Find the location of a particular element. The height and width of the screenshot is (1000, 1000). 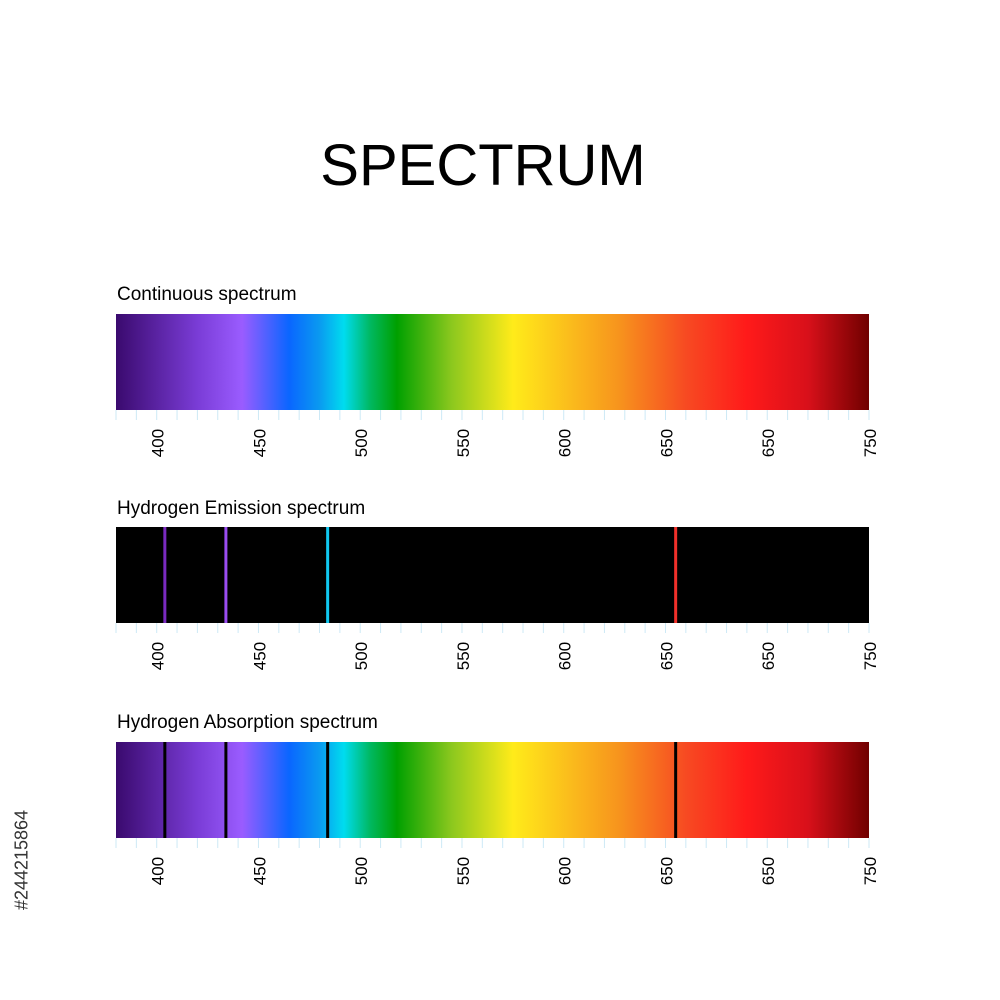

emission-spectrum-label: Hydrogen Emission spectrum is located at coordinates (241, 508).